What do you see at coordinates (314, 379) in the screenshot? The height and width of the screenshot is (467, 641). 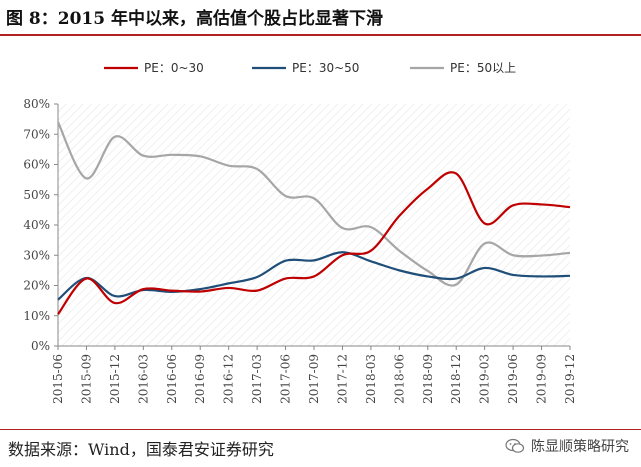 I see `x-tick-label: 2017-09` at bounding box center [314, 379].